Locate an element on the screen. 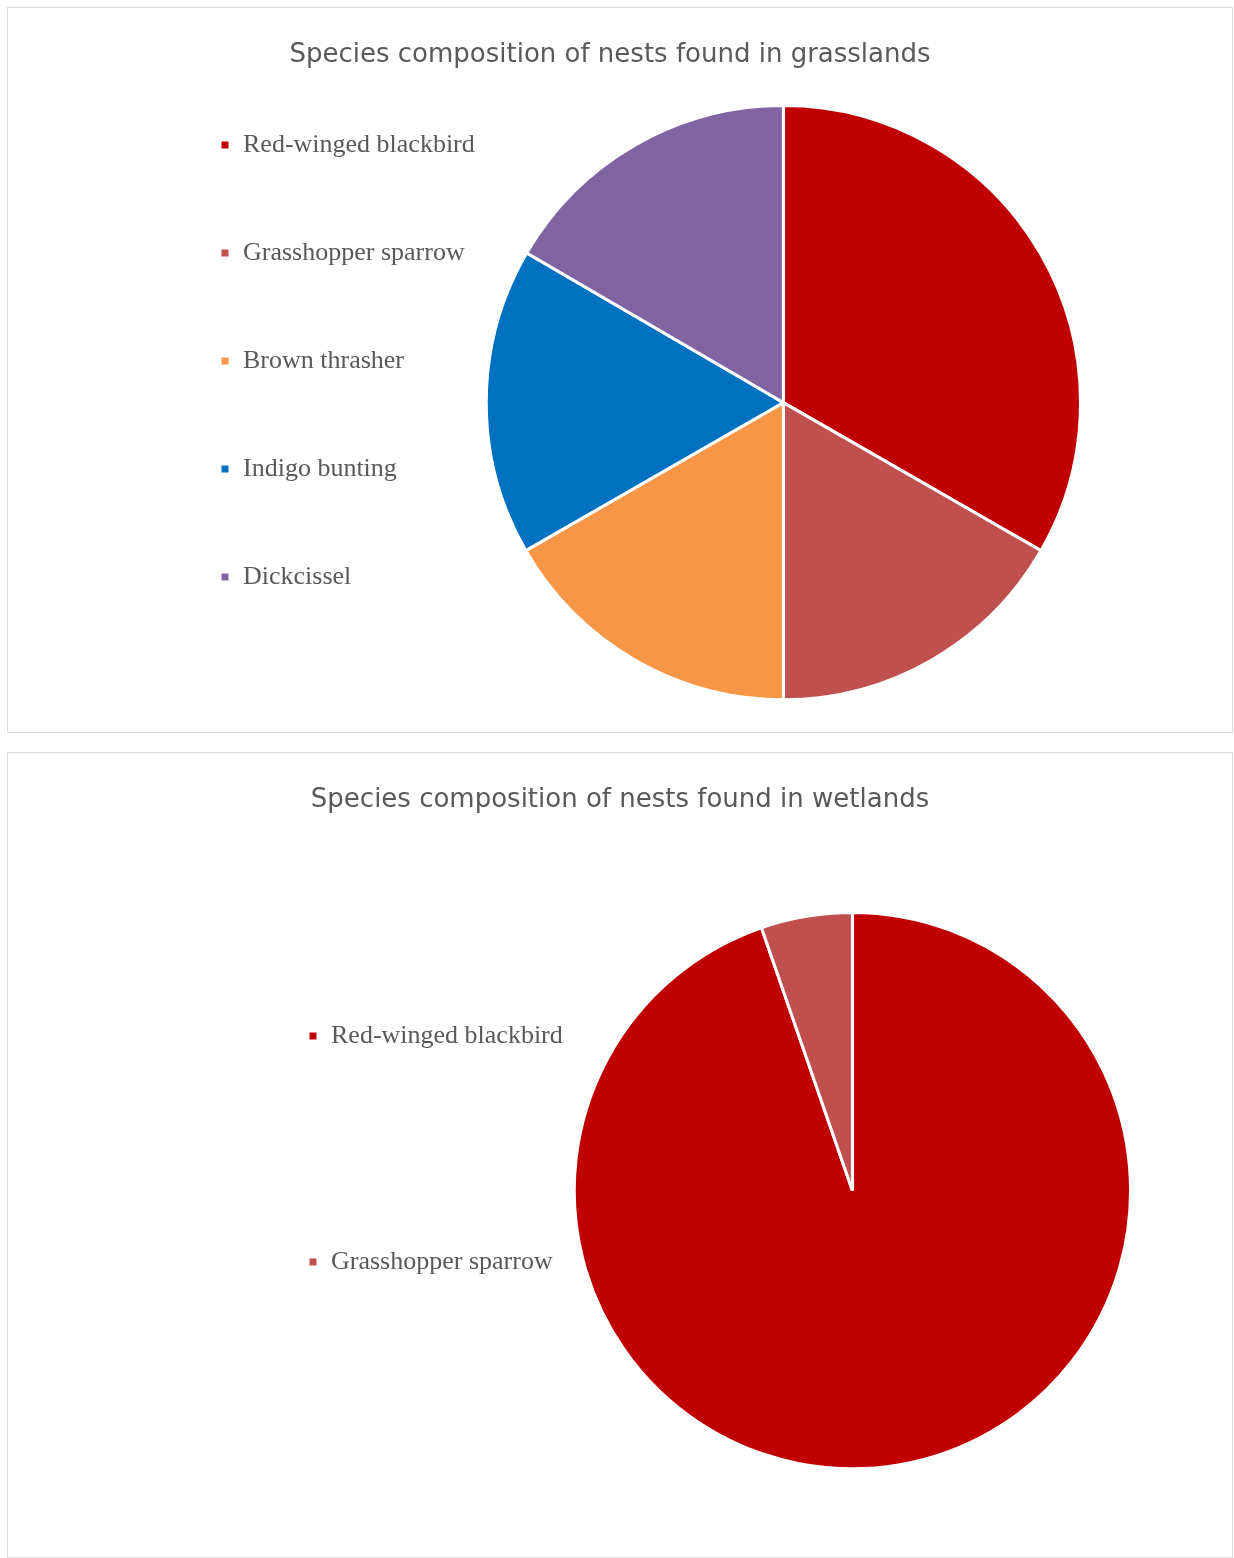 Image resolution: width=1234 pixels, height=1558 pixels. legend-label: Dickcissel is located at coordinates (297, 575).